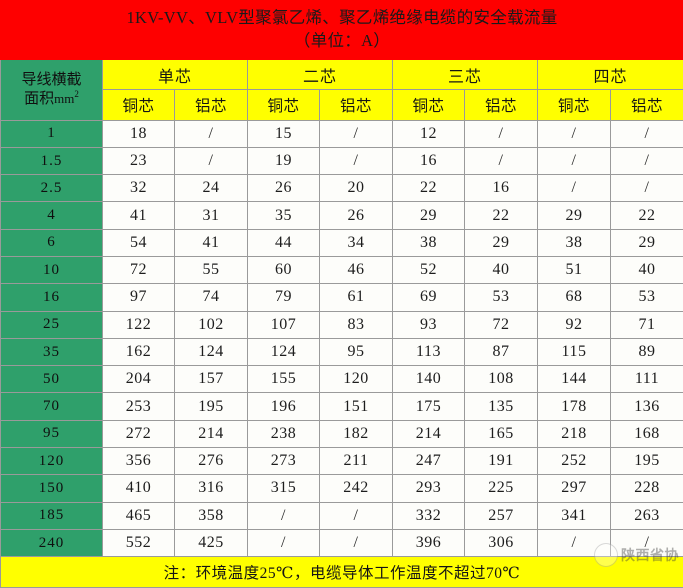 Image resolution: width=683 pixels, height=588 pixels. I want to click on table-cell: 204, so click(138, 379).